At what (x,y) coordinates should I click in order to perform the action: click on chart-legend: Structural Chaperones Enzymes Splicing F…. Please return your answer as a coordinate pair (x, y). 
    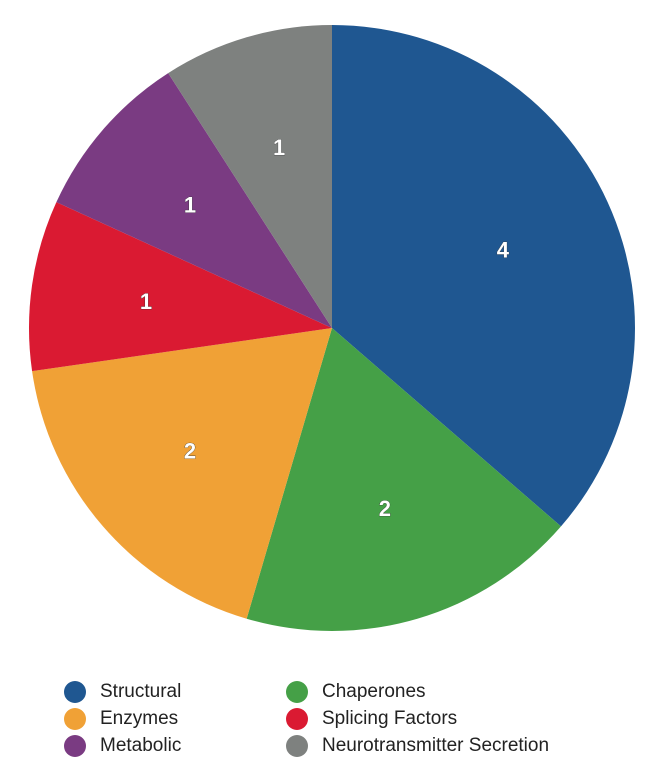
    Looking at the image, I should click on (354, 721).